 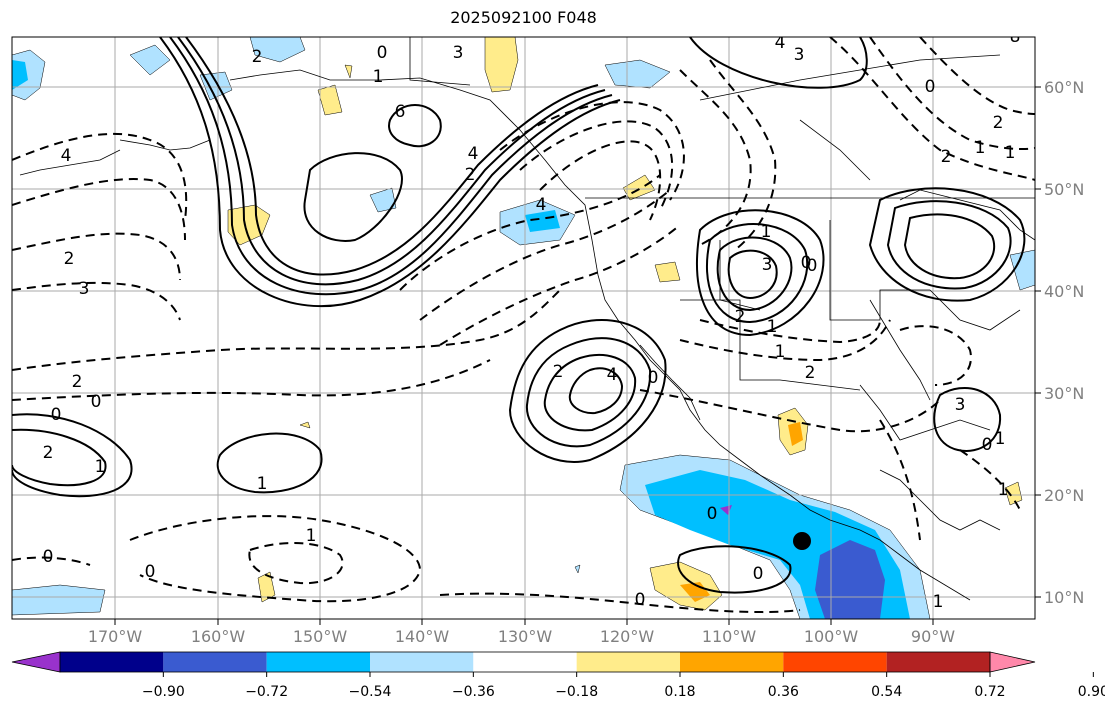 I want to click on lon-tick-label: 110°W, so click(x=729, y=636).